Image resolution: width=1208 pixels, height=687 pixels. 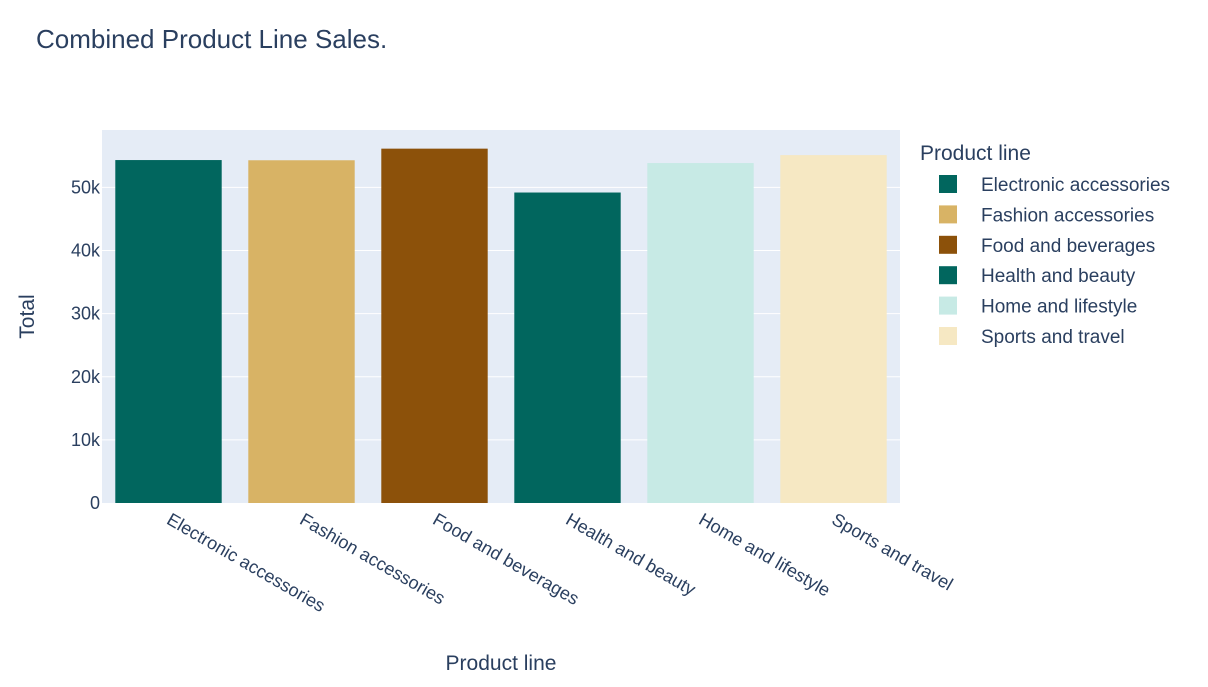 I want to click on x-tick-label: Sports and travel, so click(x=893, y=551).